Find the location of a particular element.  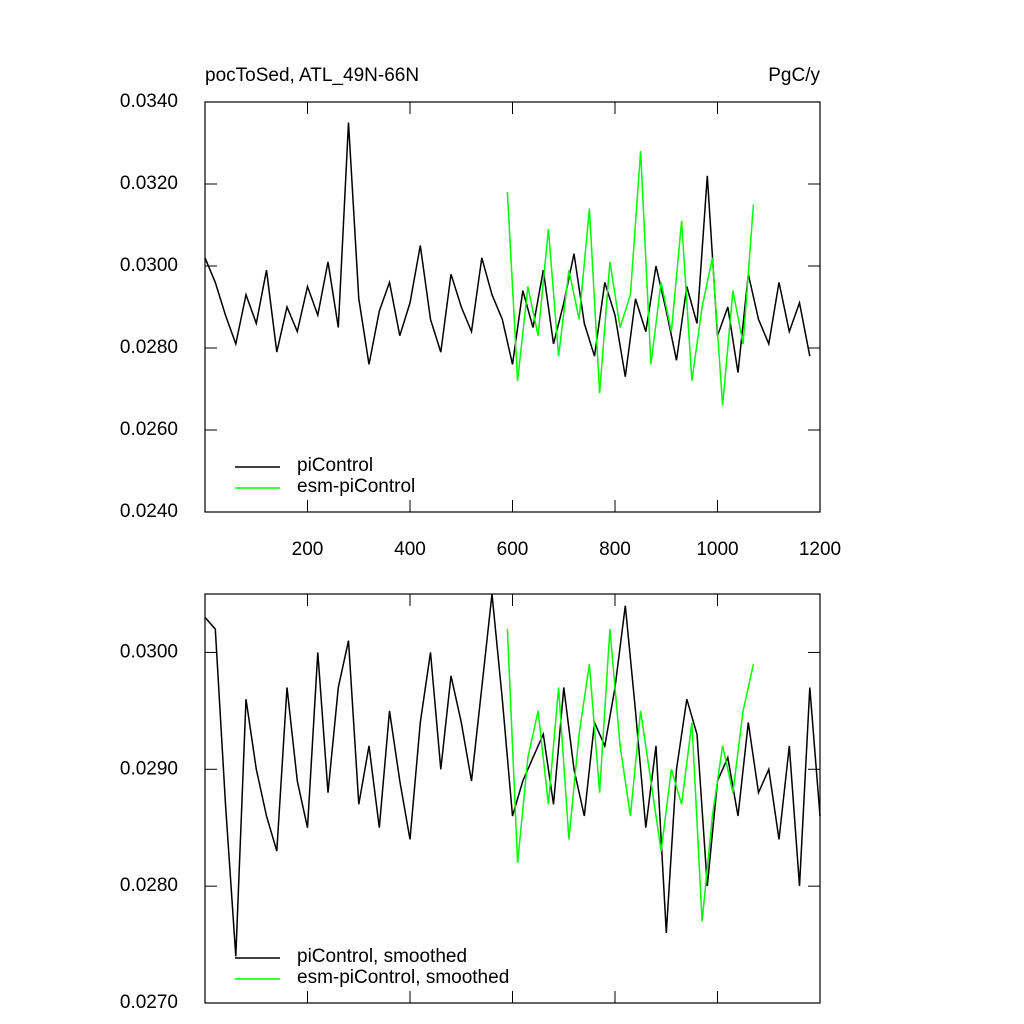

x-tick-label: 200 is located at coordinates (308, 549).